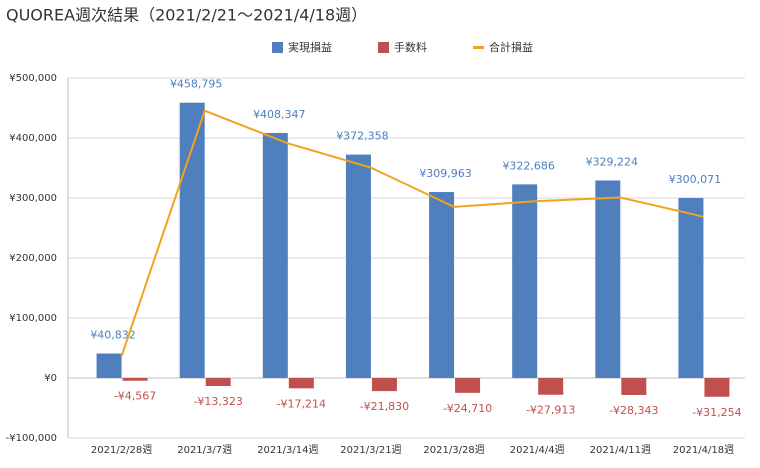  Describe the element at coordinates (121, 450) in the screenshot. I see `x-tick-label: 2021/2/28週` at that location.